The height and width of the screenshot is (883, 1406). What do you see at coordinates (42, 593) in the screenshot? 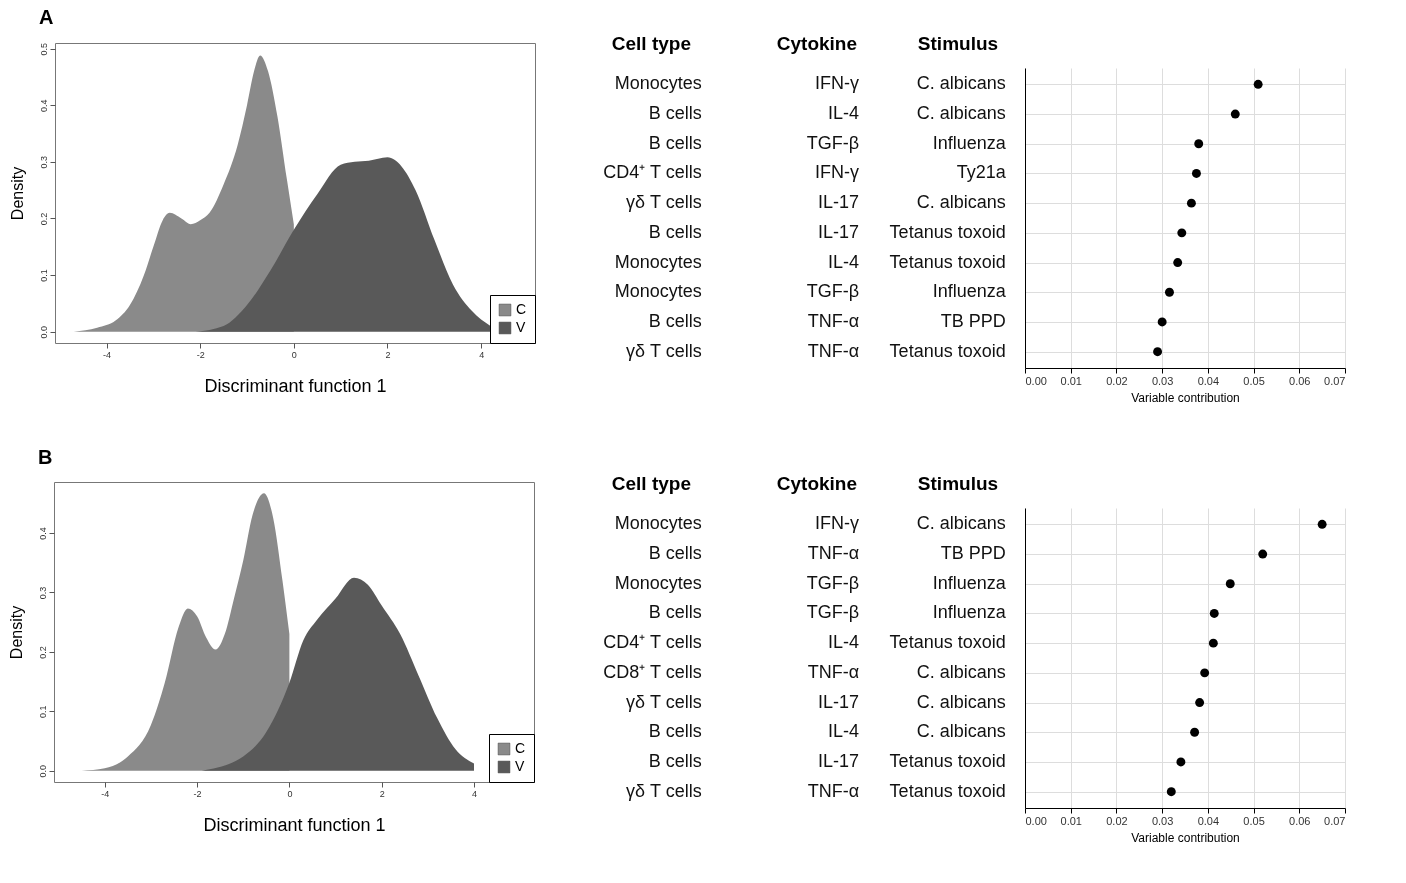
I see `y-tick-label: 0.3` at bounding box center [42, 593].